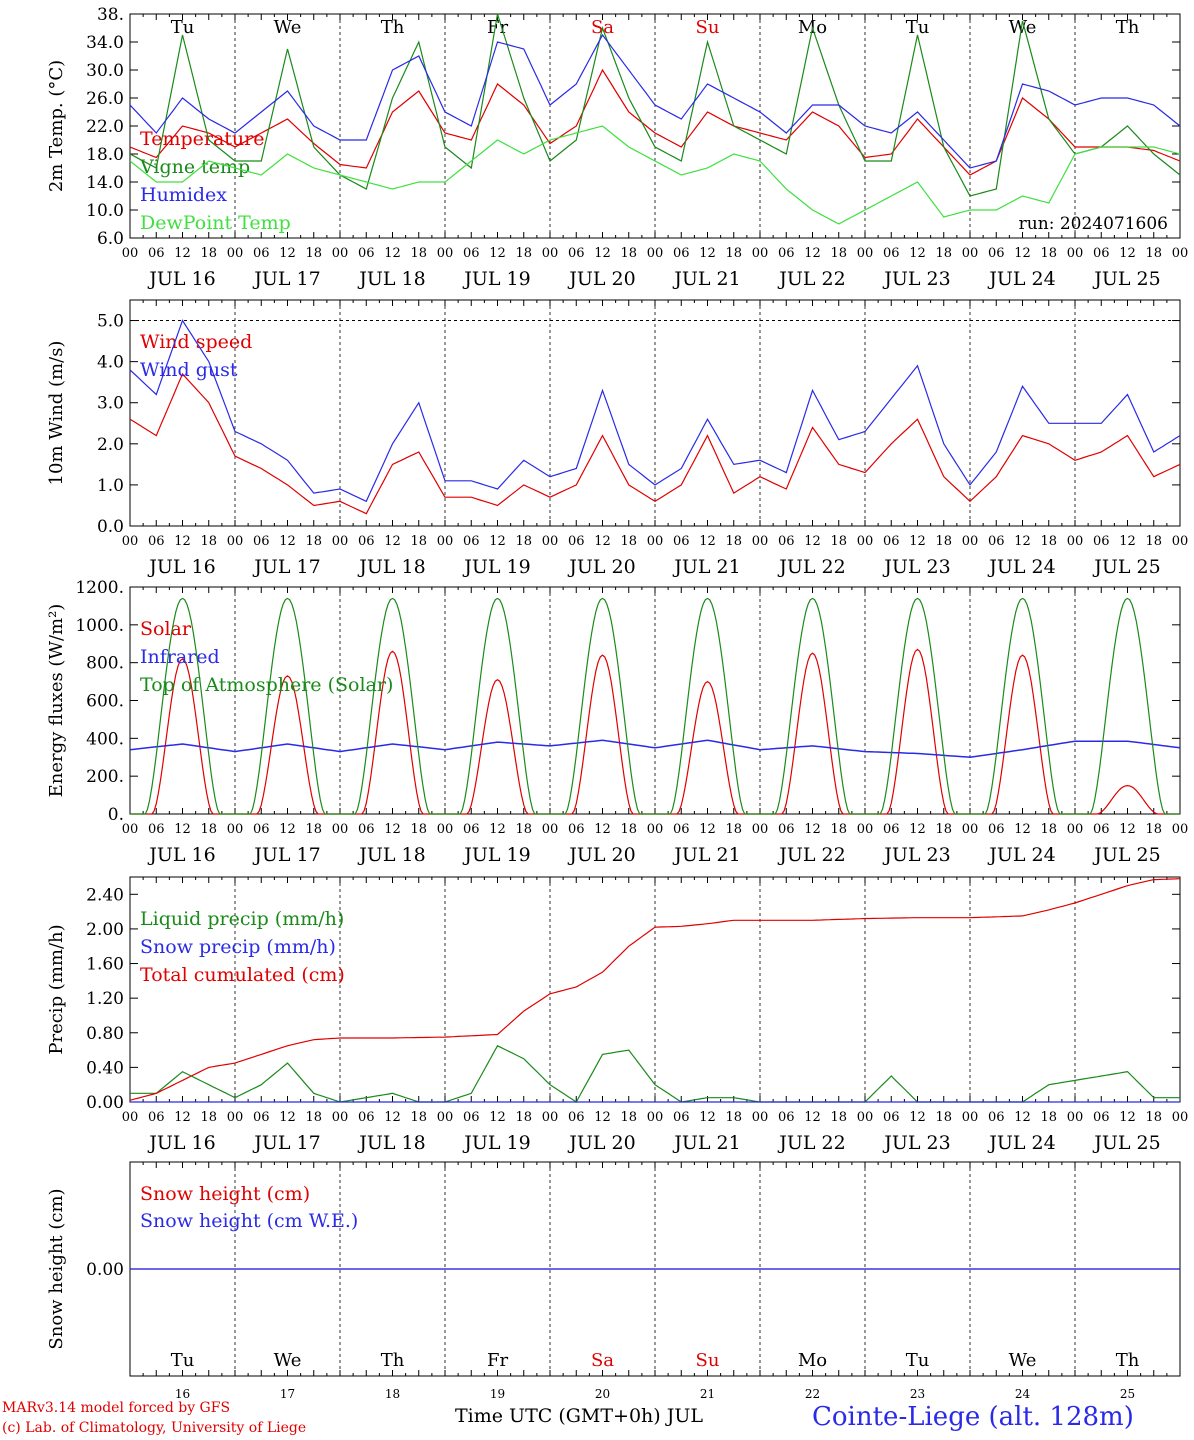  Describe the element at coordinates (391, 279) in the screenshot. I see `day-label: JUL 18` at that location.